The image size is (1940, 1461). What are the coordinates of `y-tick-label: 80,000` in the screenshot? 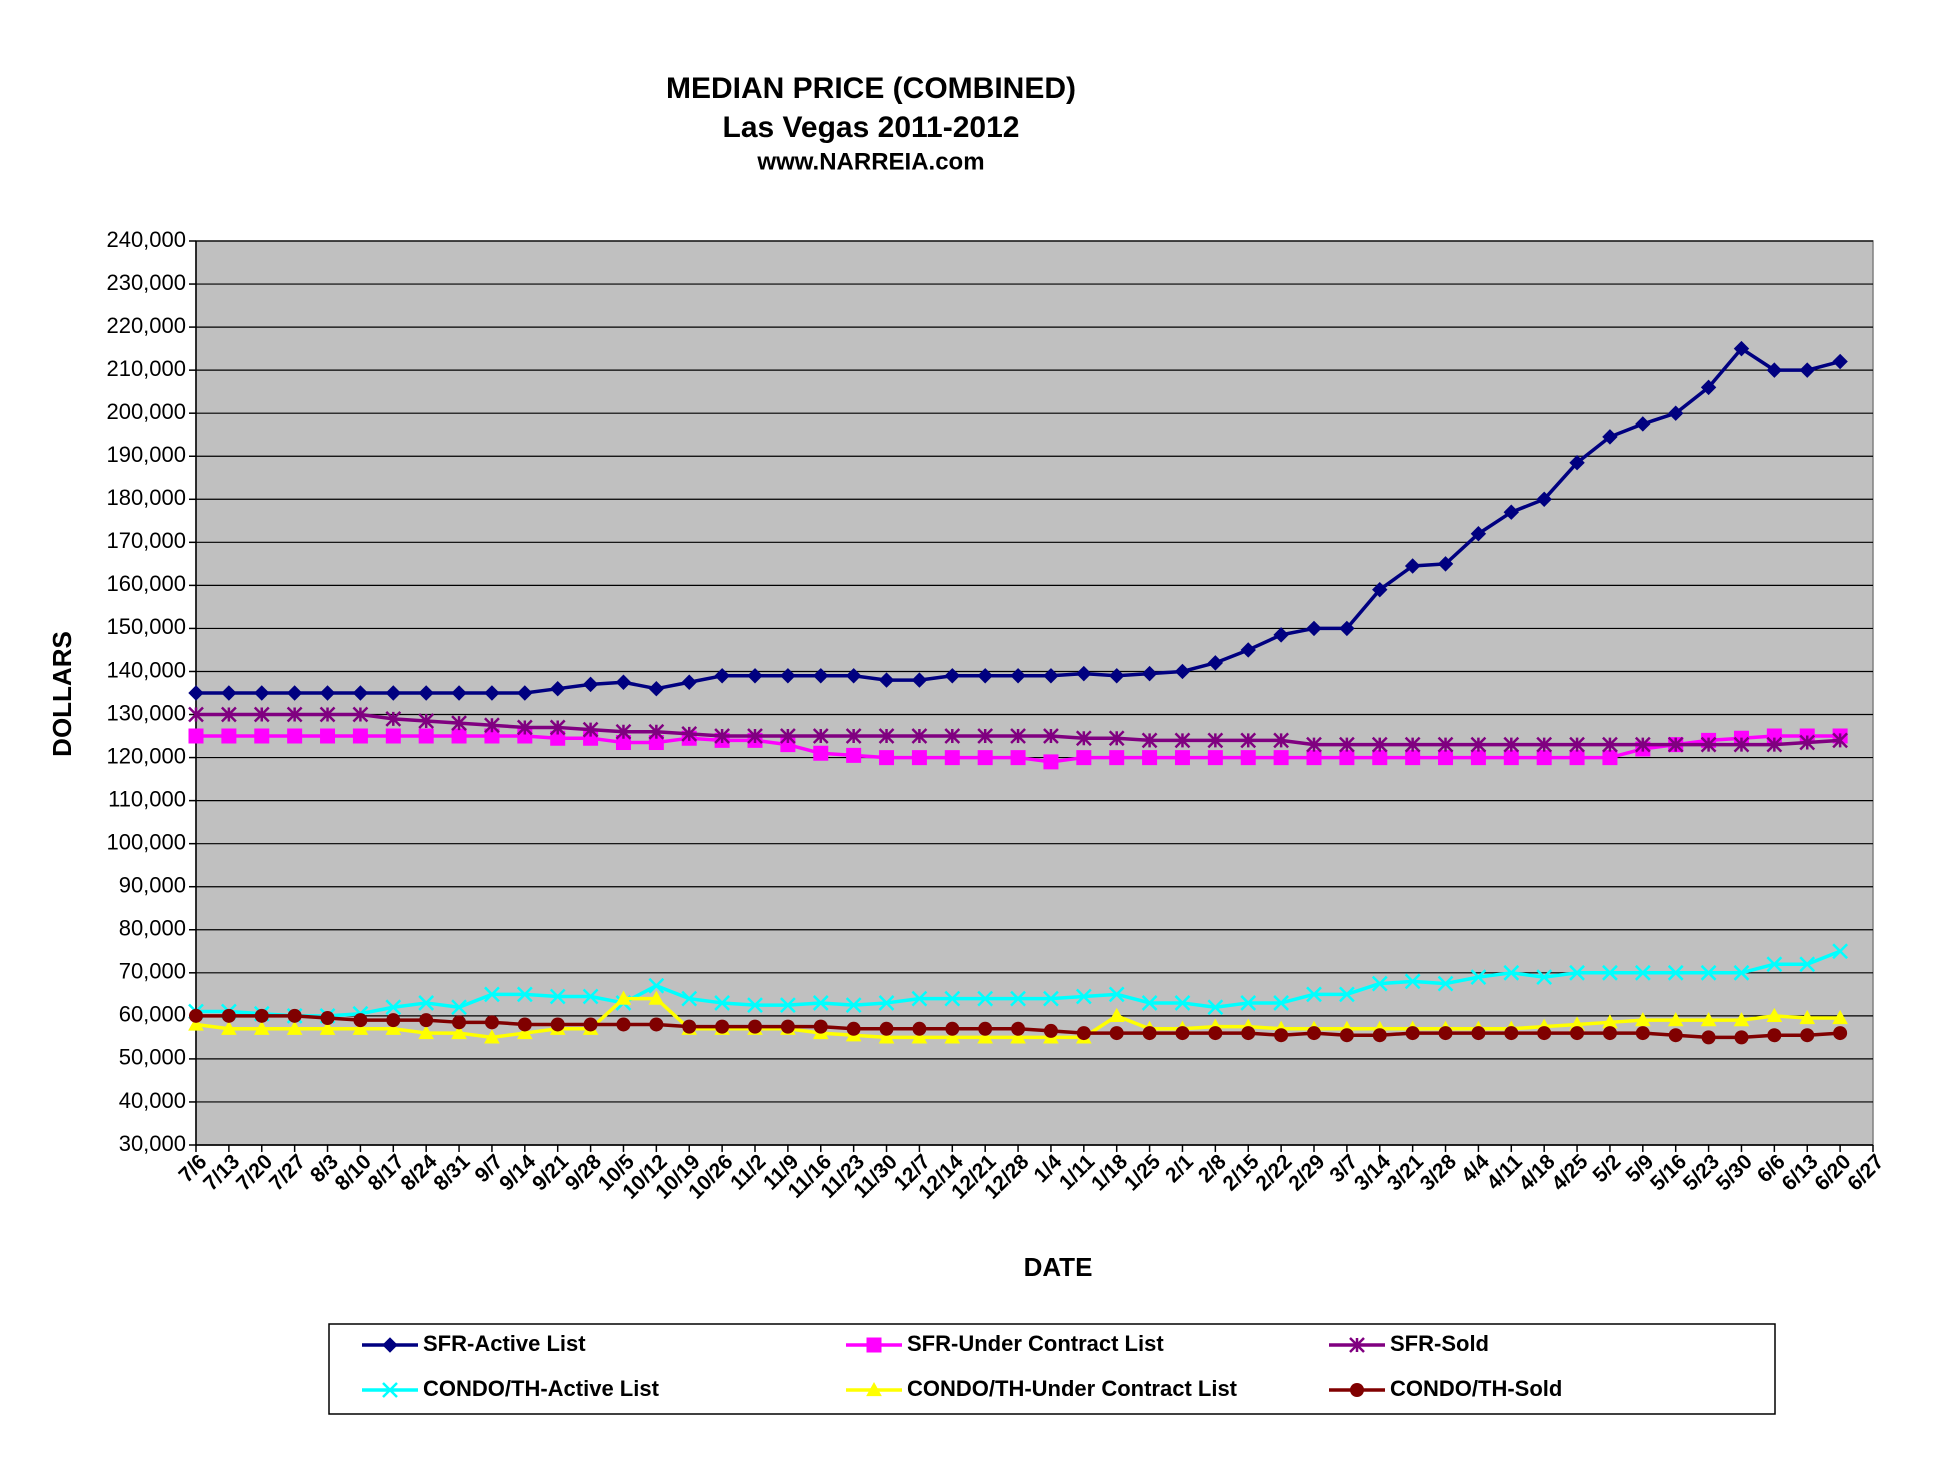 It's located at (152, 928).